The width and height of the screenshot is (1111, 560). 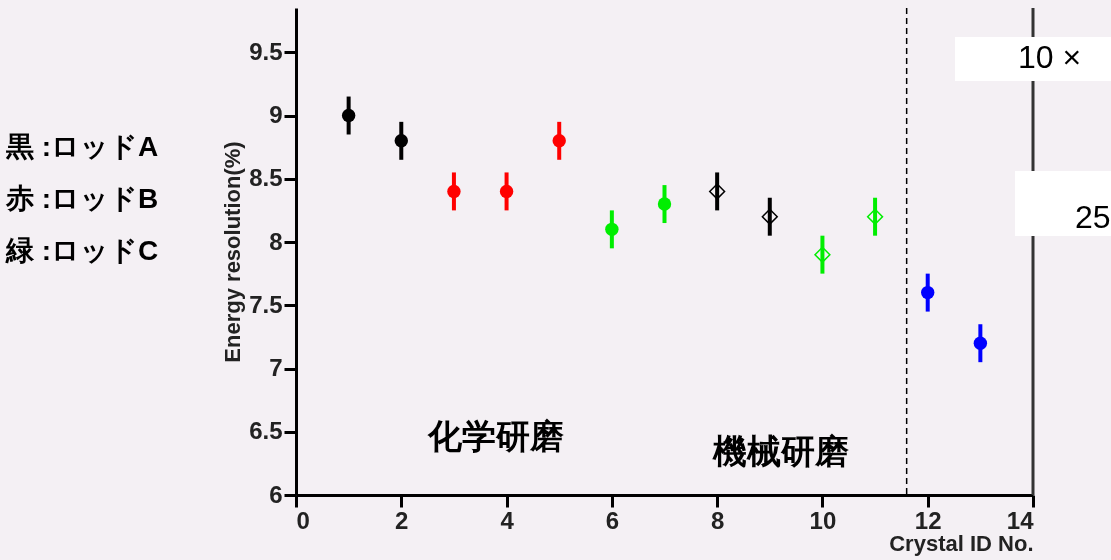 What do you see at coordinates (266, 304) in the screenshot?
I see `y-tick-label: 7.5` at bounding box center [266, 304].